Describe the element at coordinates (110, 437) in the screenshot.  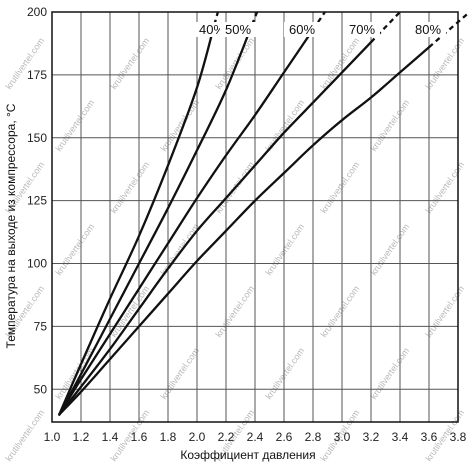
I see `x-tick-label: 1.4` at that location.